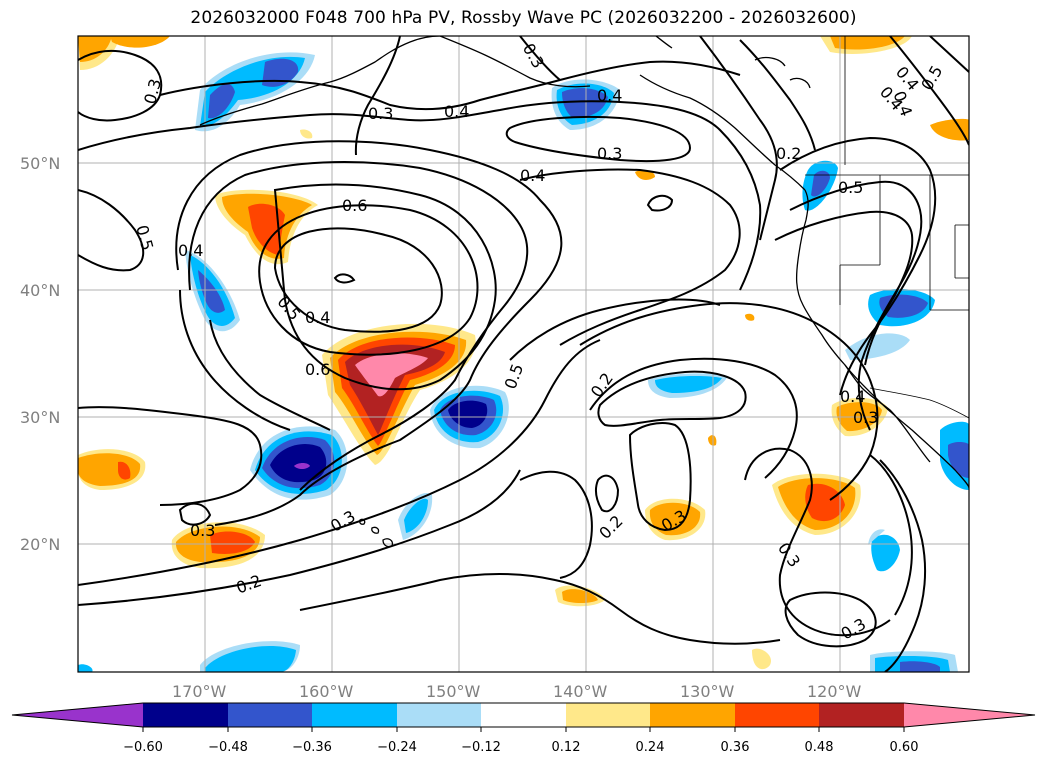 The height and width of the screenshot is (765, 1047). What do you see at coordinates (317, 369) in the screenshot?
I see `contour-label: 0.6` at bounding box center [317, 369].